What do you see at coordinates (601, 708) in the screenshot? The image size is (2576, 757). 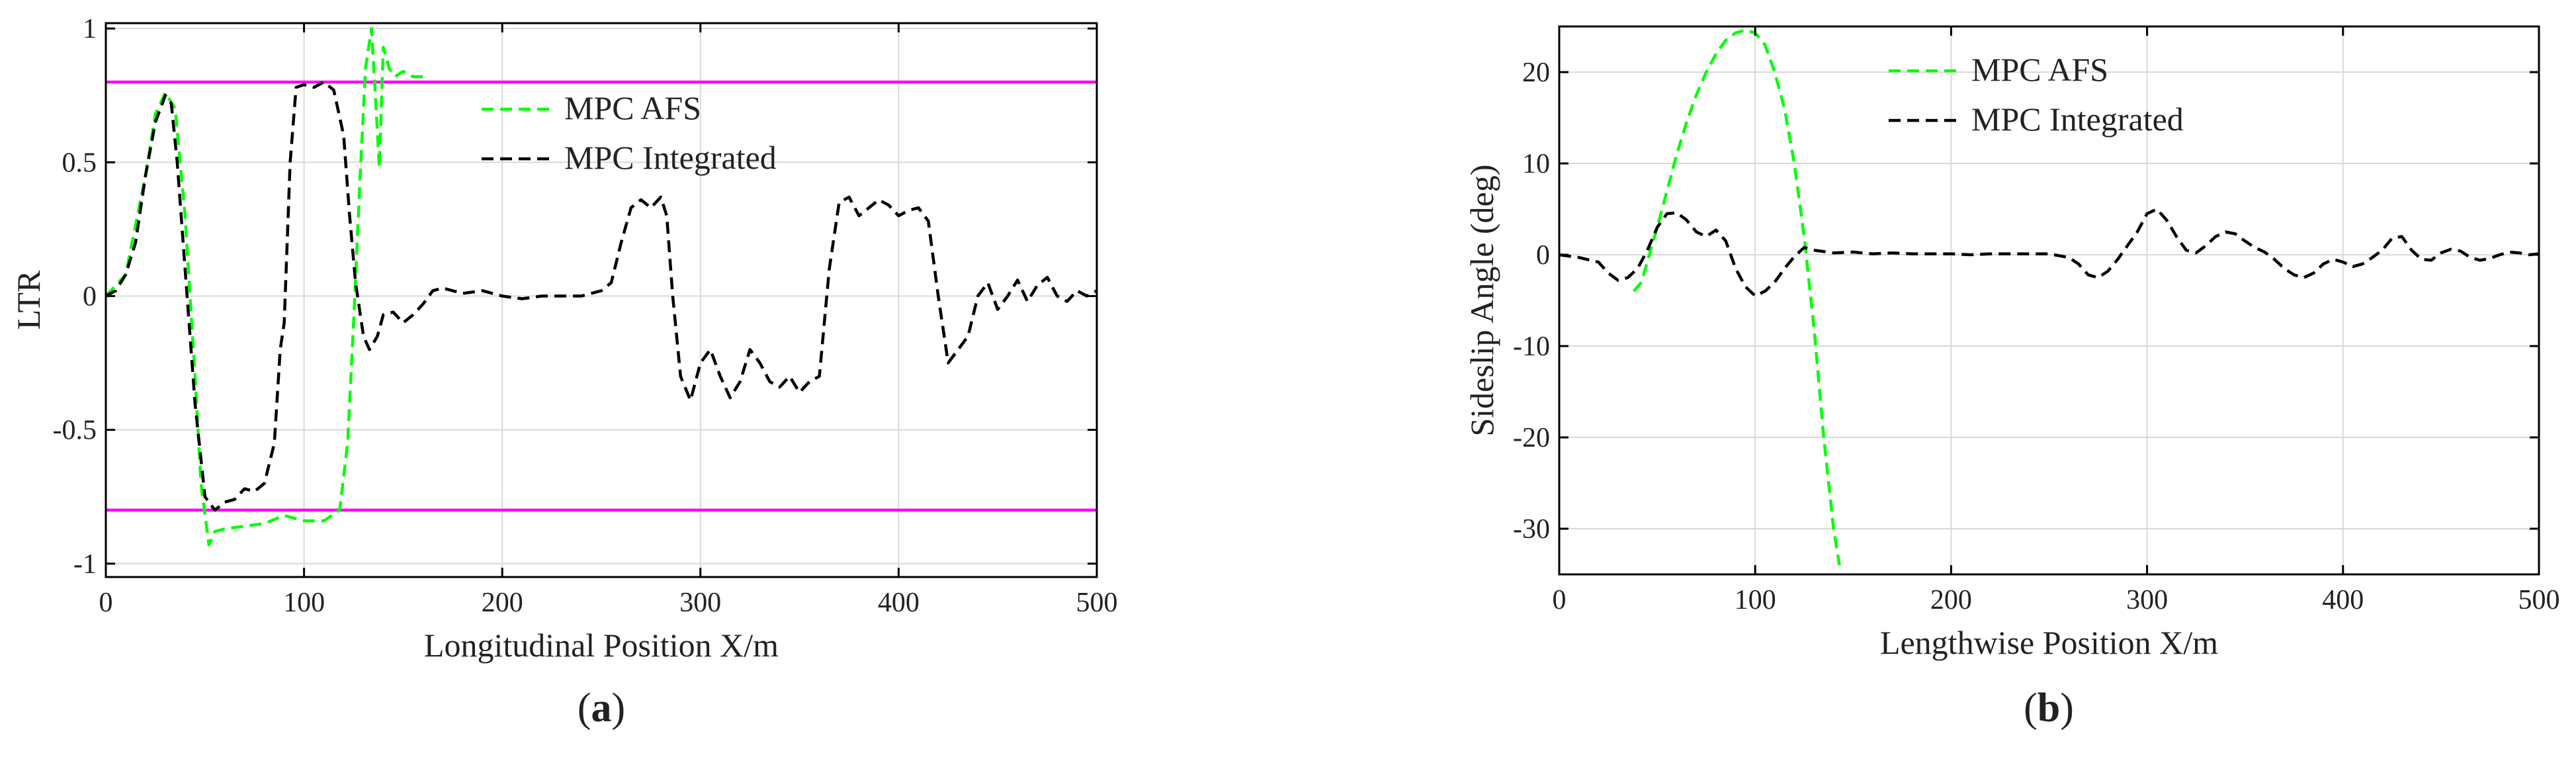 I see `panel-caption: (a)` at bounding box center [601, 708].